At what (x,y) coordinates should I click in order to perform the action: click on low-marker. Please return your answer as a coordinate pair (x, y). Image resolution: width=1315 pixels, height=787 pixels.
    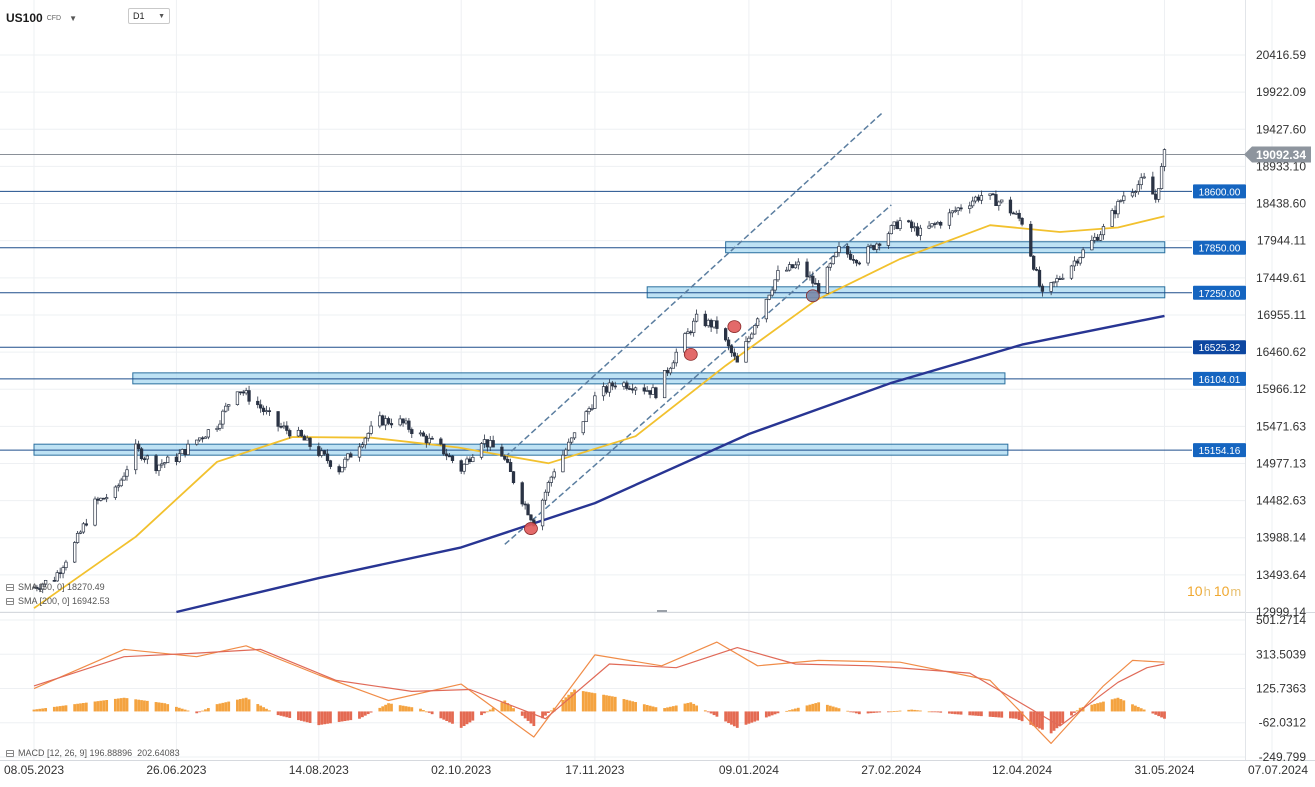
    Looking at the image, I should click on (734, 326).